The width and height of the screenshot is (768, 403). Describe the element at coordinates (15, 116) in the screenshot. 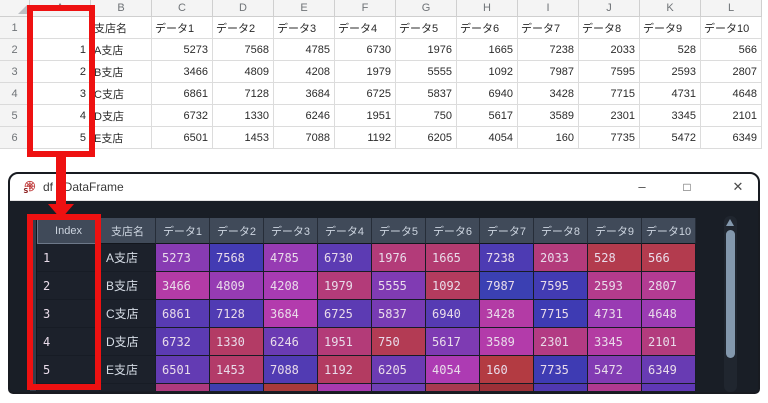

I see `excel-row-header-5: 5` at that location.